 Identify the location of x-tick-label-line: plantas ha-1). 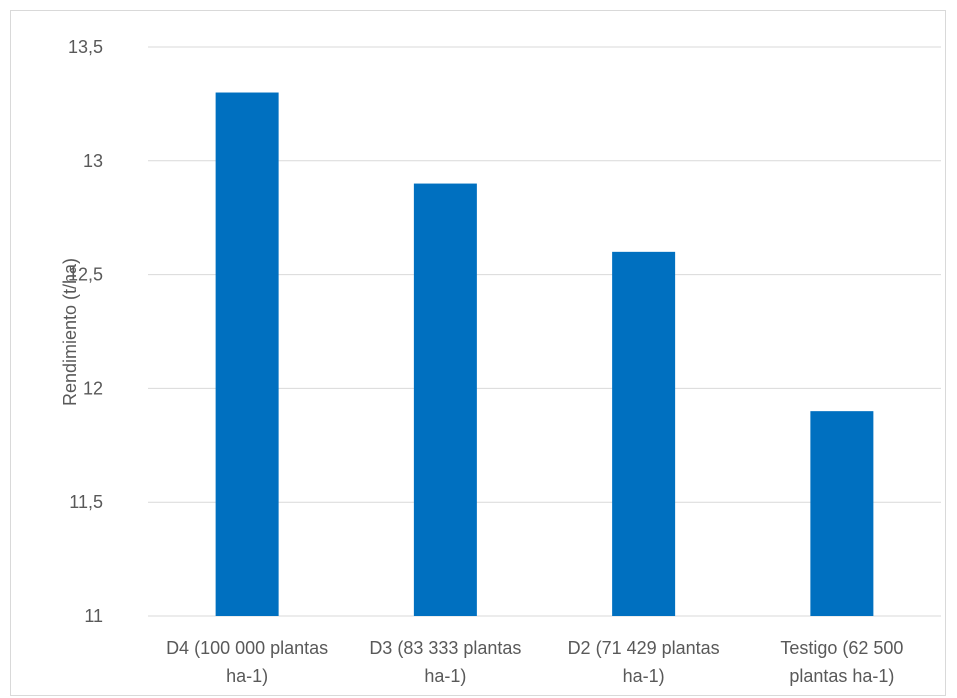
(841, 676).